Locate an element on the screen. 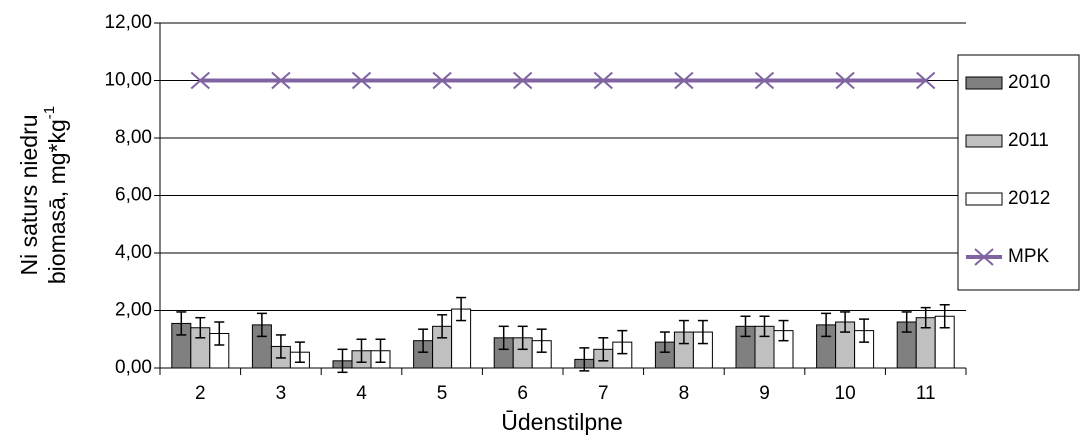 The width and height of the screenshot is (1081, 439). legend-label: 2012 is located at coordinates (1029, 198).